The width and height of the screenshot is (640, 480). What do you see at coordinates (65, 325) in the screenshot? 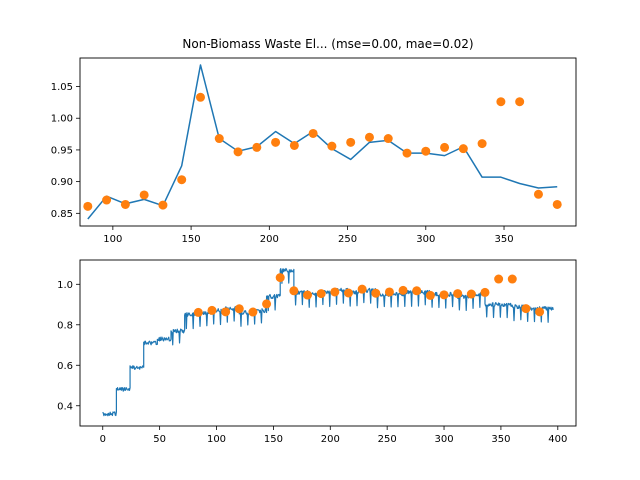
I see `y-tick-label: 0.8` at bounding box center [65, 325].